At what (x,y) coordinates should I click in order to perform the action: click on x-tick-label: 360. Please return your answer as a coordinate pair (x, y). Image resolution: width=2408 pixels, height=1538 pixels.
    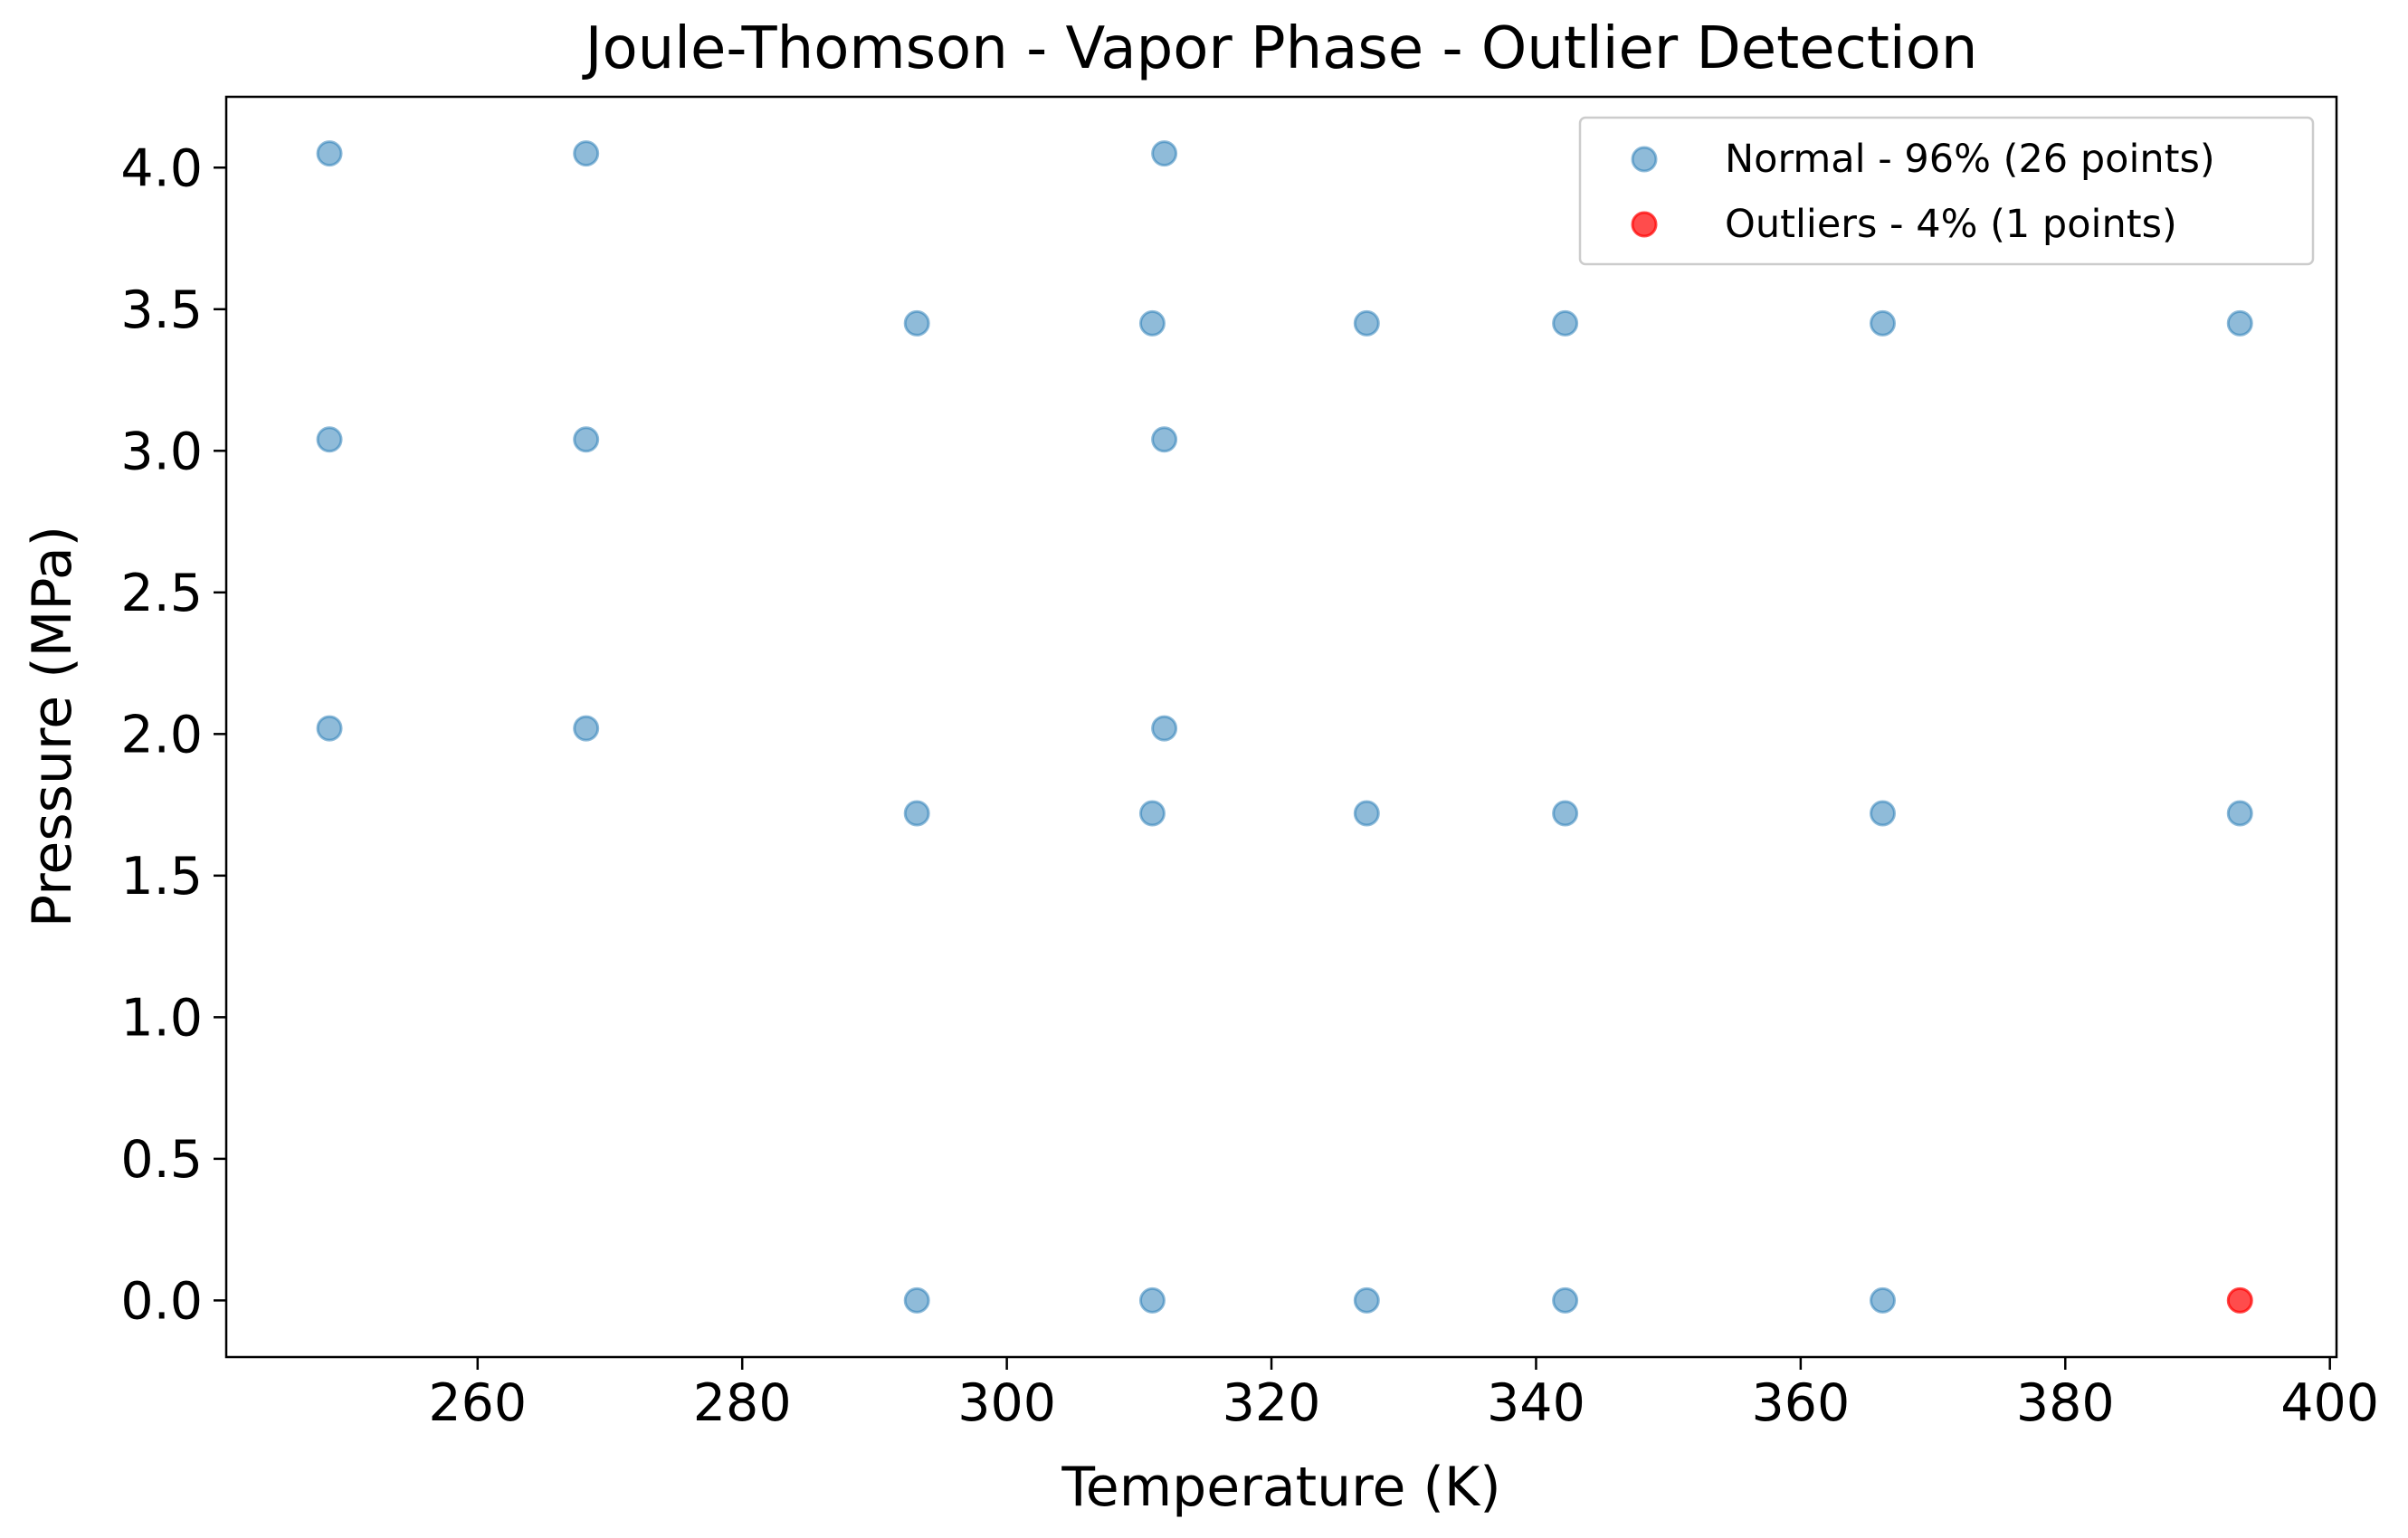
    Looking at the image, I should click on (1801, 1403).